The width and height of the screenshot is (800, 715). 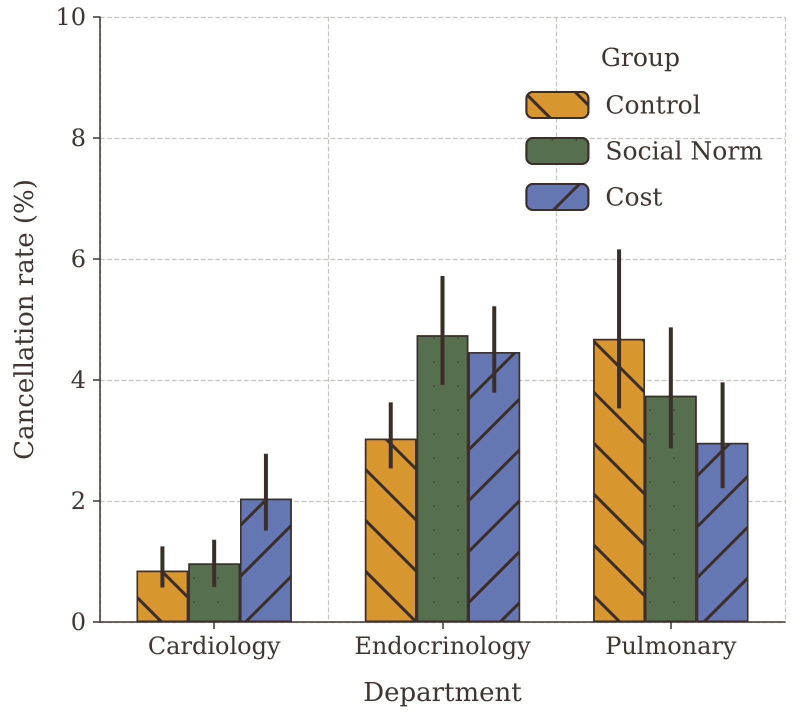 What do you see at coordinates (78, 138) in the screenshot?
I see `y-tick-label: 8` at bounding box center [78, 138].